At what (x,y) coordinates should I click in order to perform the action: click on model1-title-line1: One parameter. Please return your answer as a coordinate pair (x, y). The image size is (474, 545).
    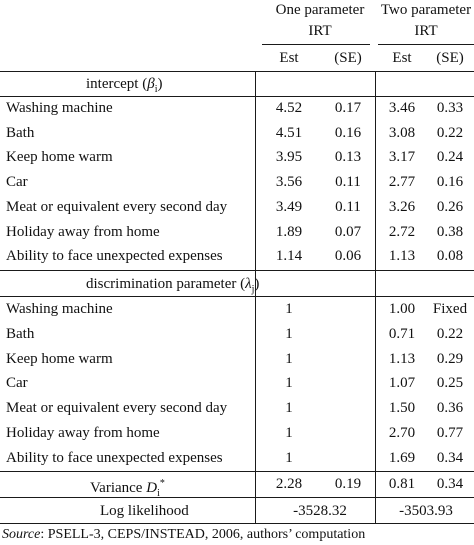
    Looking at the image, I should click on (320, 10).